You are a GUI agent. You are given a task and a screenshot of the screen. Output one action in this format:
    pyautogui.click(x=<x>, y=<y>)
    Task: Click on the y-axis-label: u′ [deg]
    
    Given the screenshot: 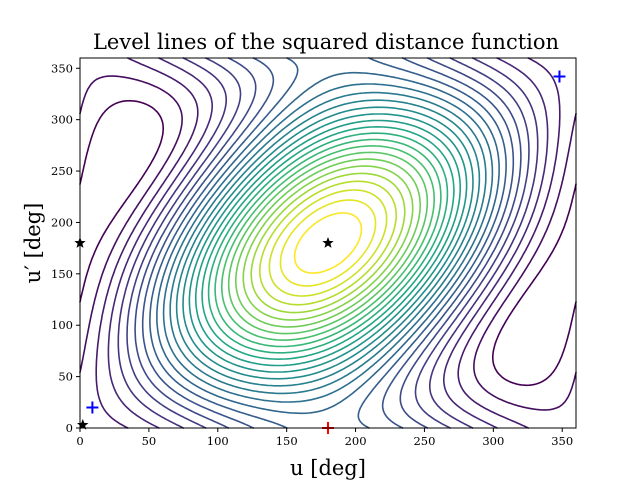 What is the action you would take?
    pyautogui.click(x=33, y=243)
    